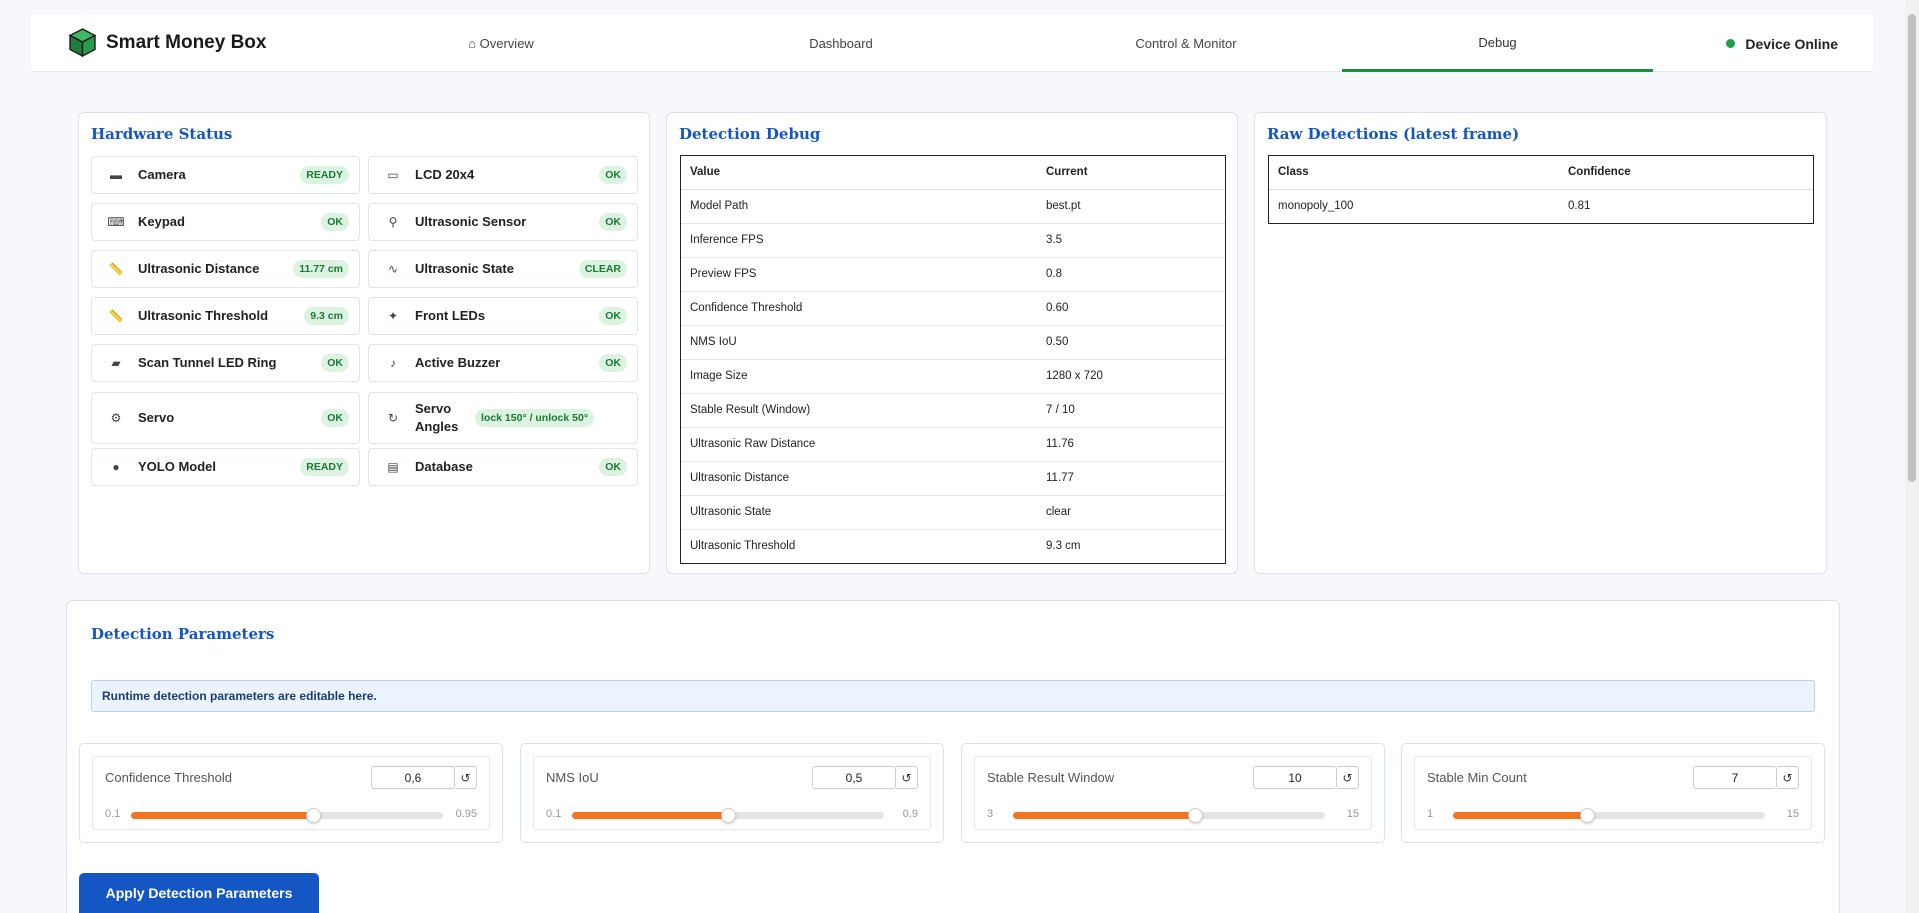 The height and width of the screenshot is (913, 1919). Describe the element at coordinates (1912, 248) in the screenshot. I see `scrollbar-thumb` at that location.